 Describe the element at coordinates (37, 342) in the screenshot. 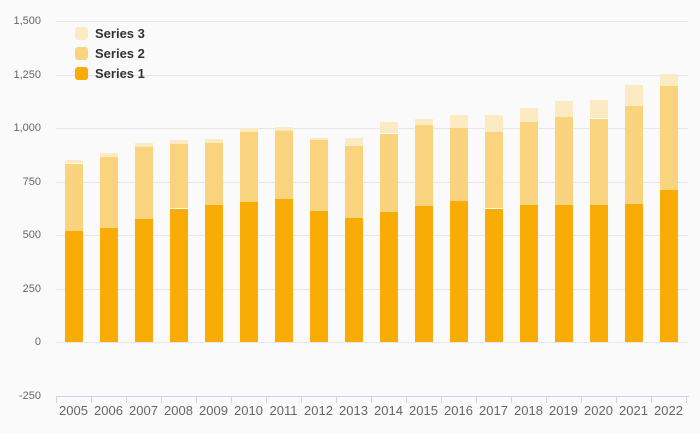

I see `y-axis-label-0: 0` at that location.